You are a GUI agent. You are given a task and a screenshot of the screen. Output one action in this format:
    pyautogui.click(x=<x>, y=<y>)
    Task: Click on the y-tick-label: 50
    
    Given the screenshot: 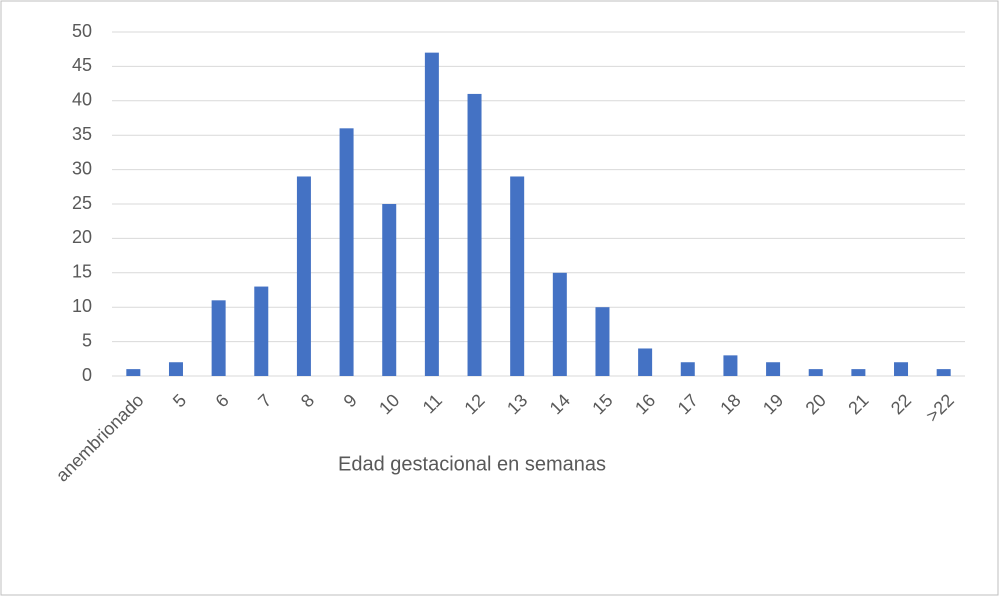 What is the action you would take?
    pyautogui.click(x=82, y=31)
    